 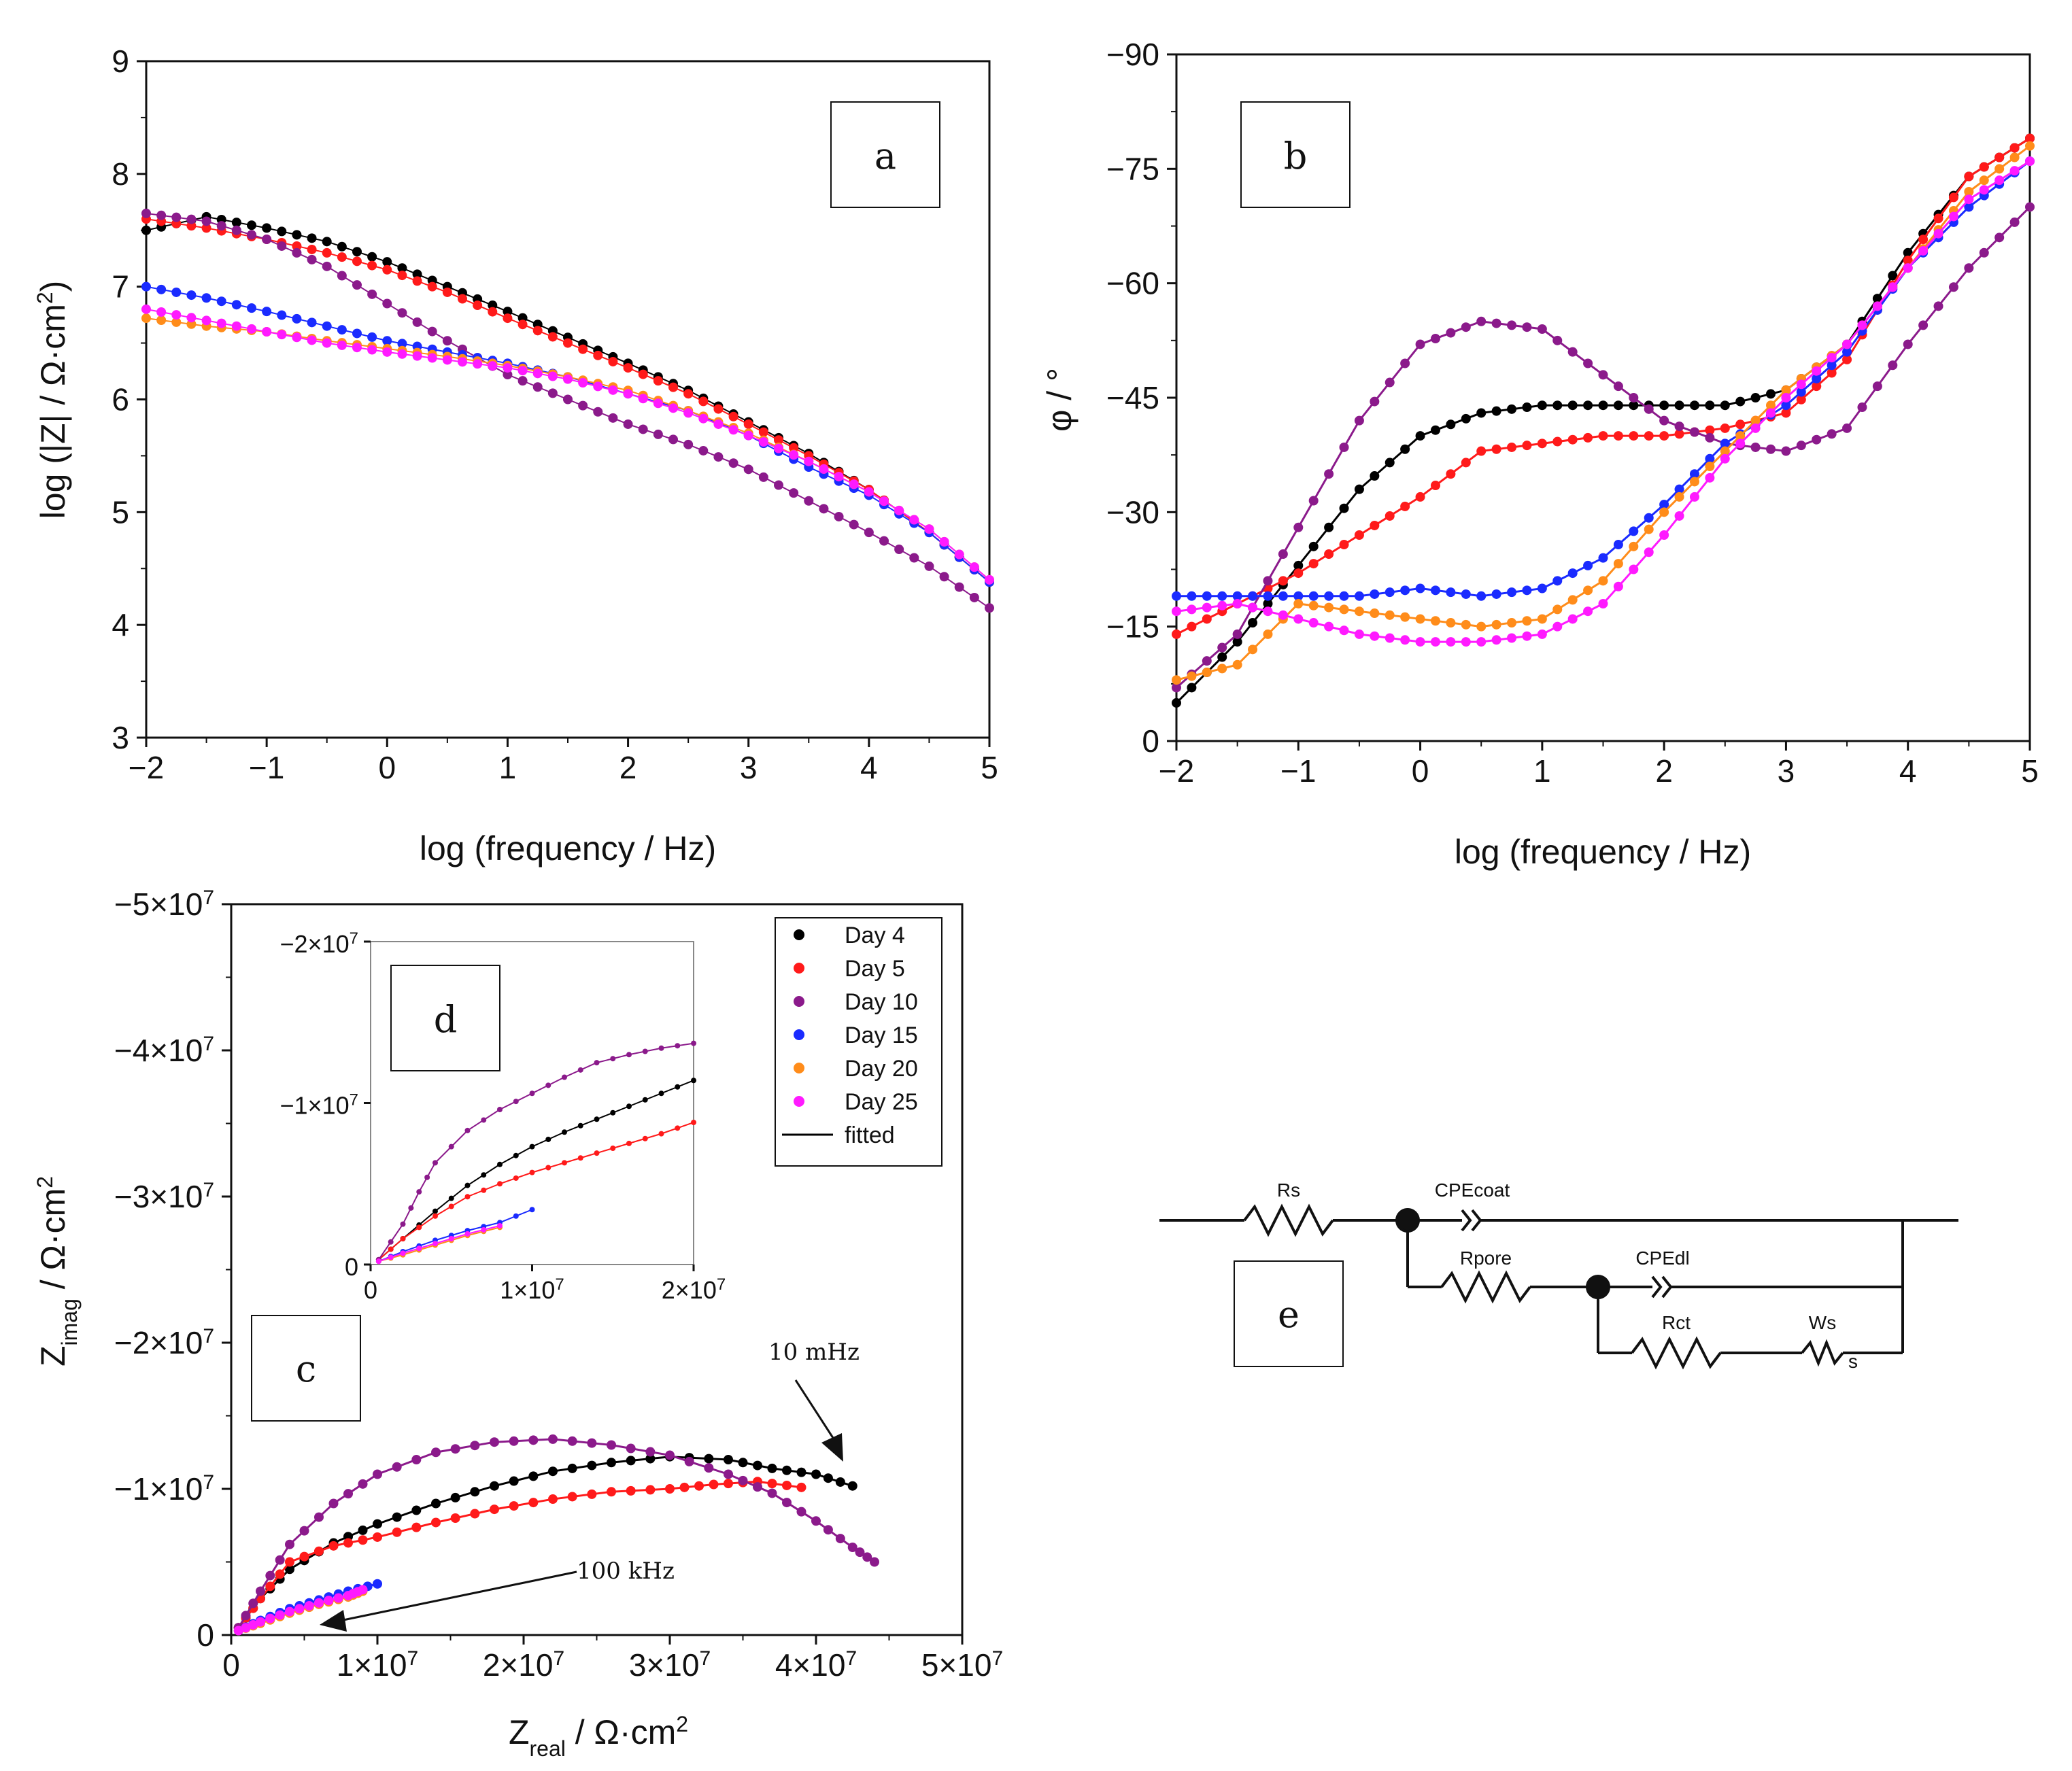 I want to click on legend-label-day-20: Day 20, so click(x=881, y=1069).